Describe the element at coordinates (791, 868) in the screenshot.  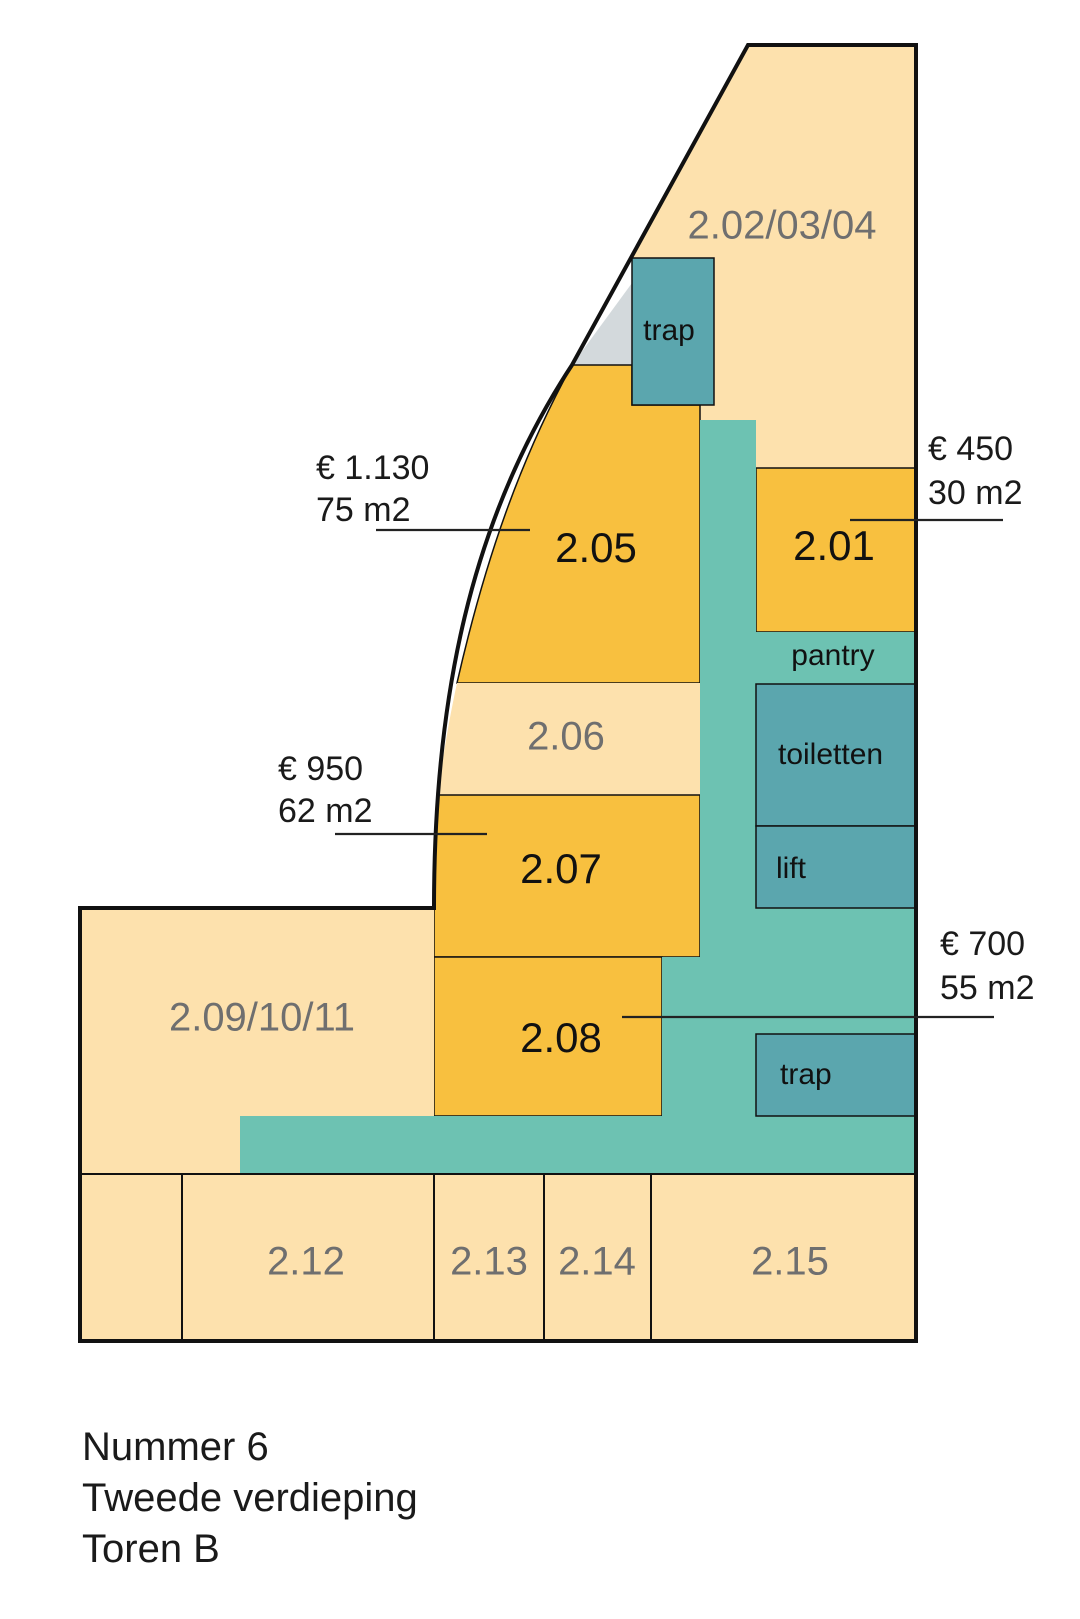
I see `lift-label: lift` at that location.